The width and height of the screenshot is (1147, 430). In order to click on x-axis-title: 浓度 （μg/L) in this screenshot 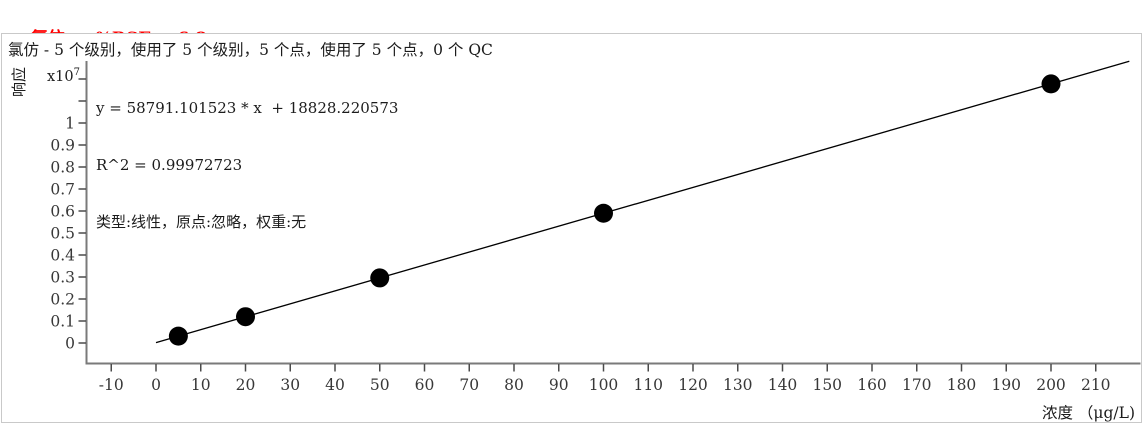, I will do `click(1088, 413)`.